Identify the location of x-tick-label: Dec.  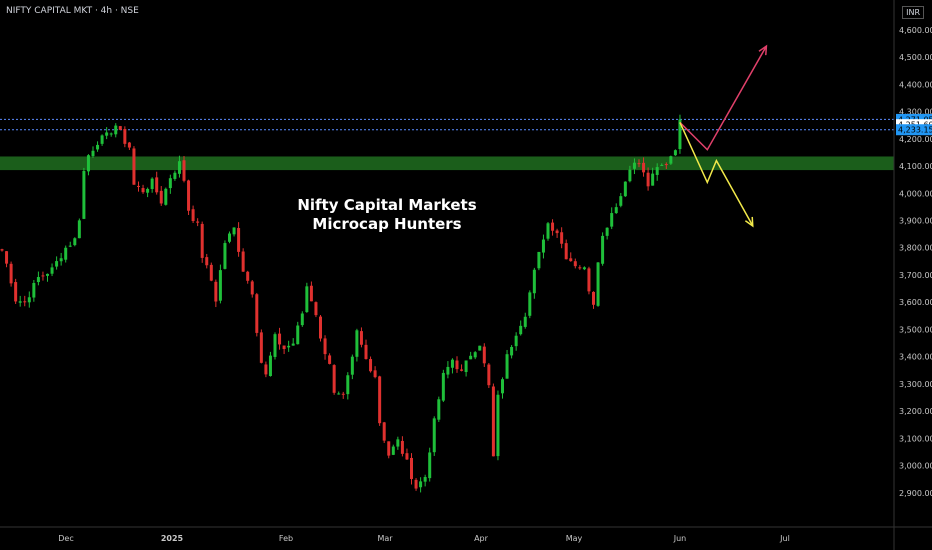
(65, 538).